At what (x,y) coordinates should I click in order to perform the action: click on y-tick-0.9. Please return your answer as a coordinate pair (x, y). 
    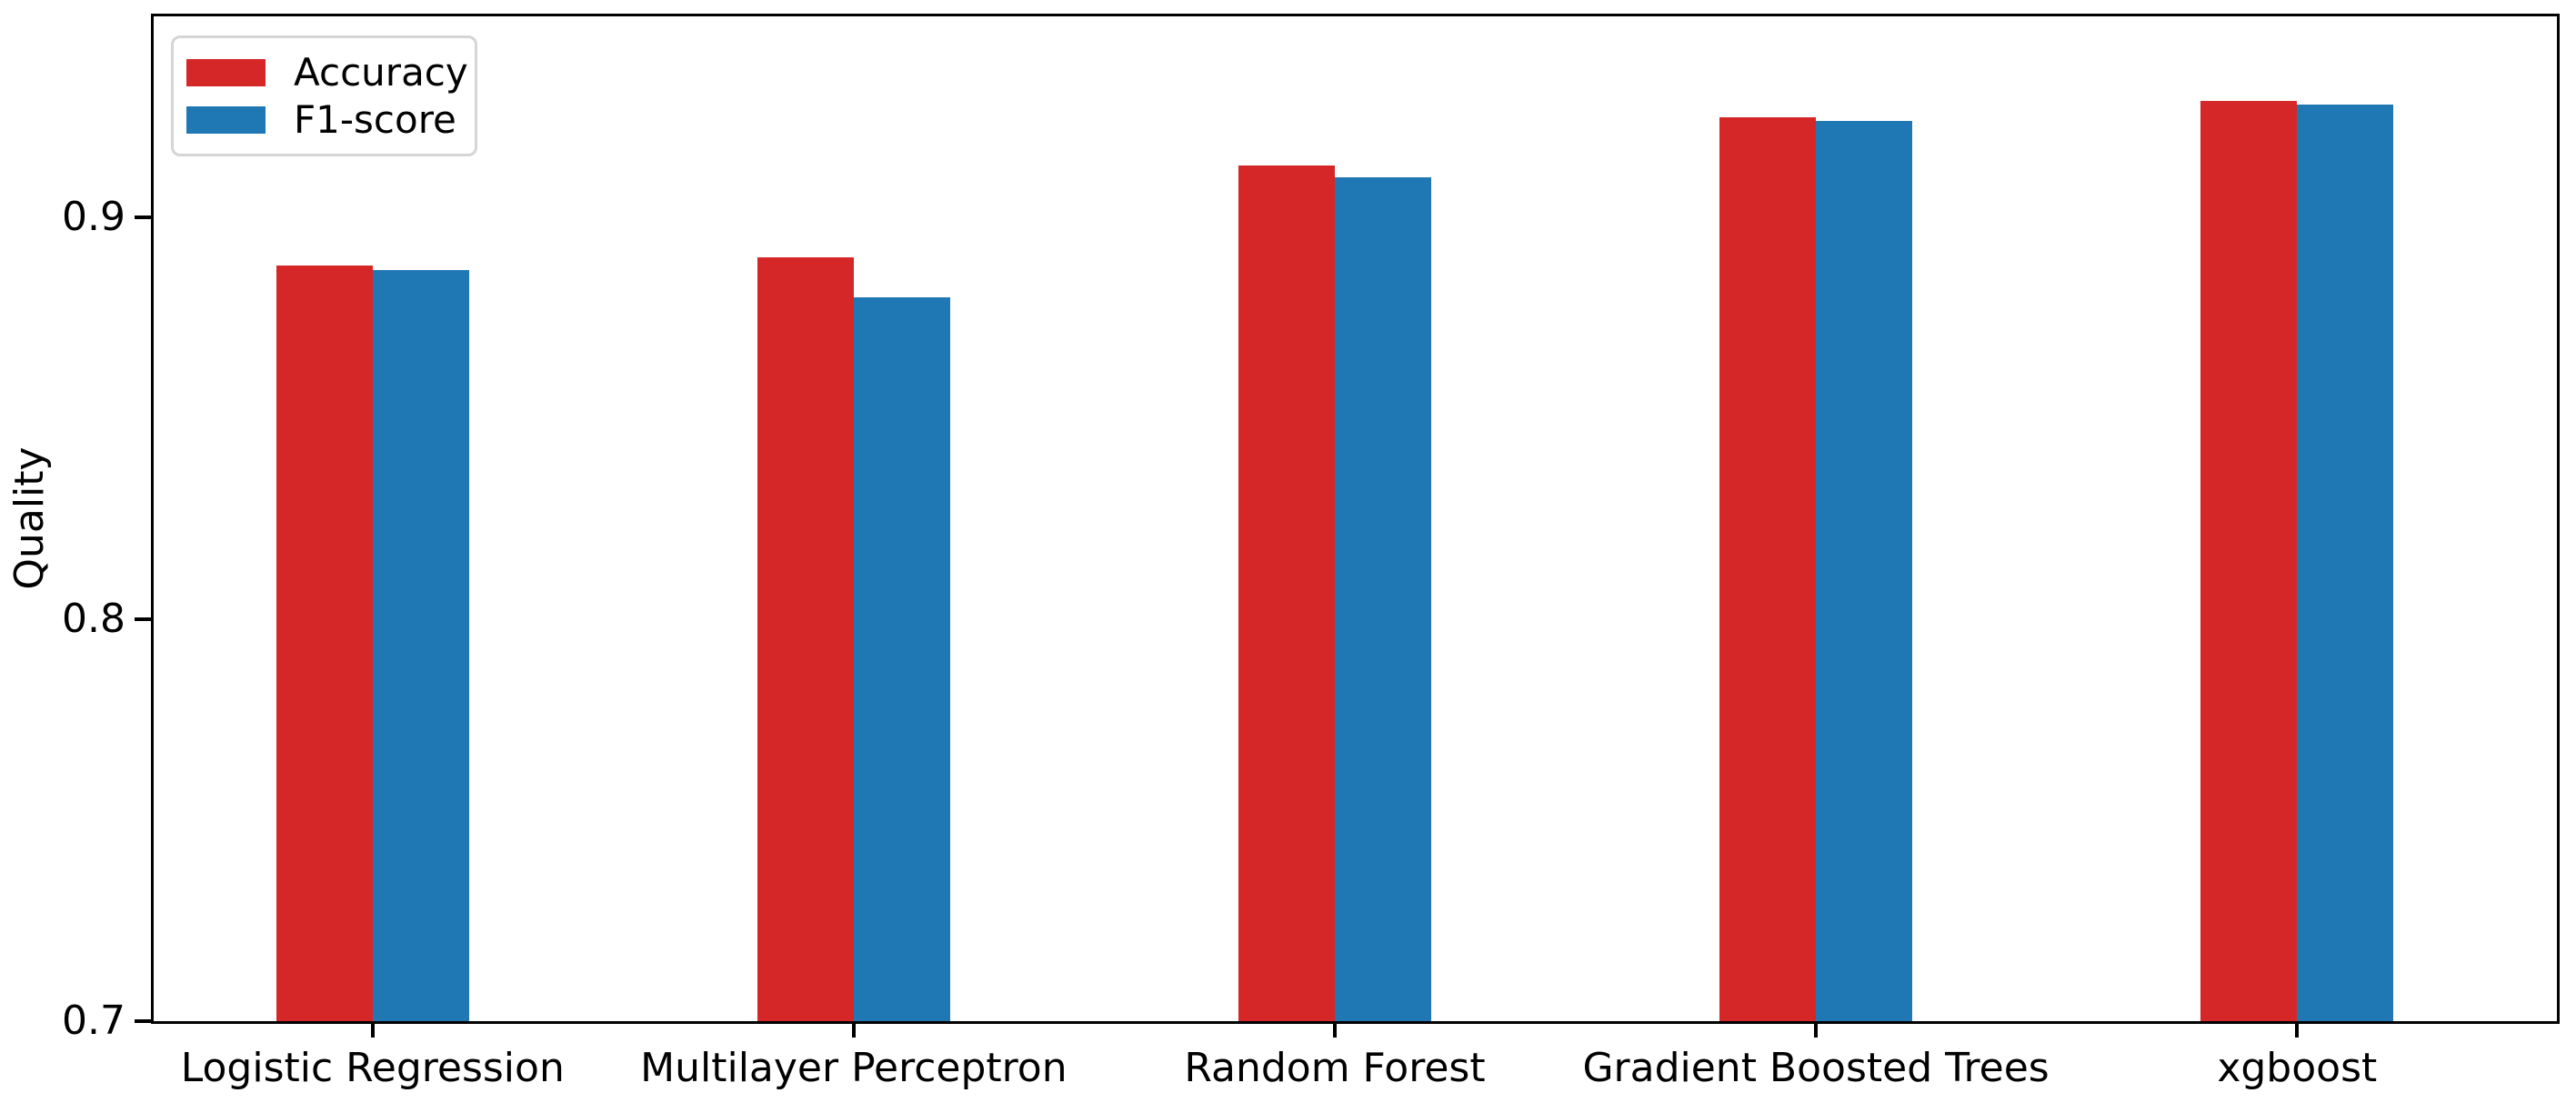
    Looking at the image, I should click on (143, 217).